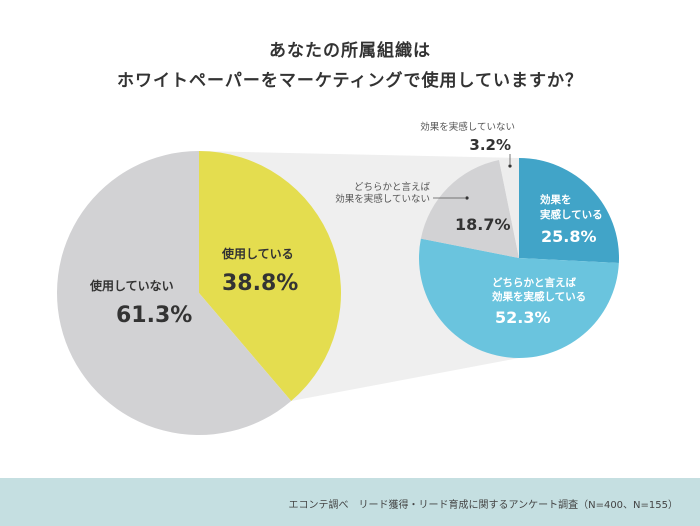  I want to click on slice-value-effective: 25.8%, so click(569, 236).